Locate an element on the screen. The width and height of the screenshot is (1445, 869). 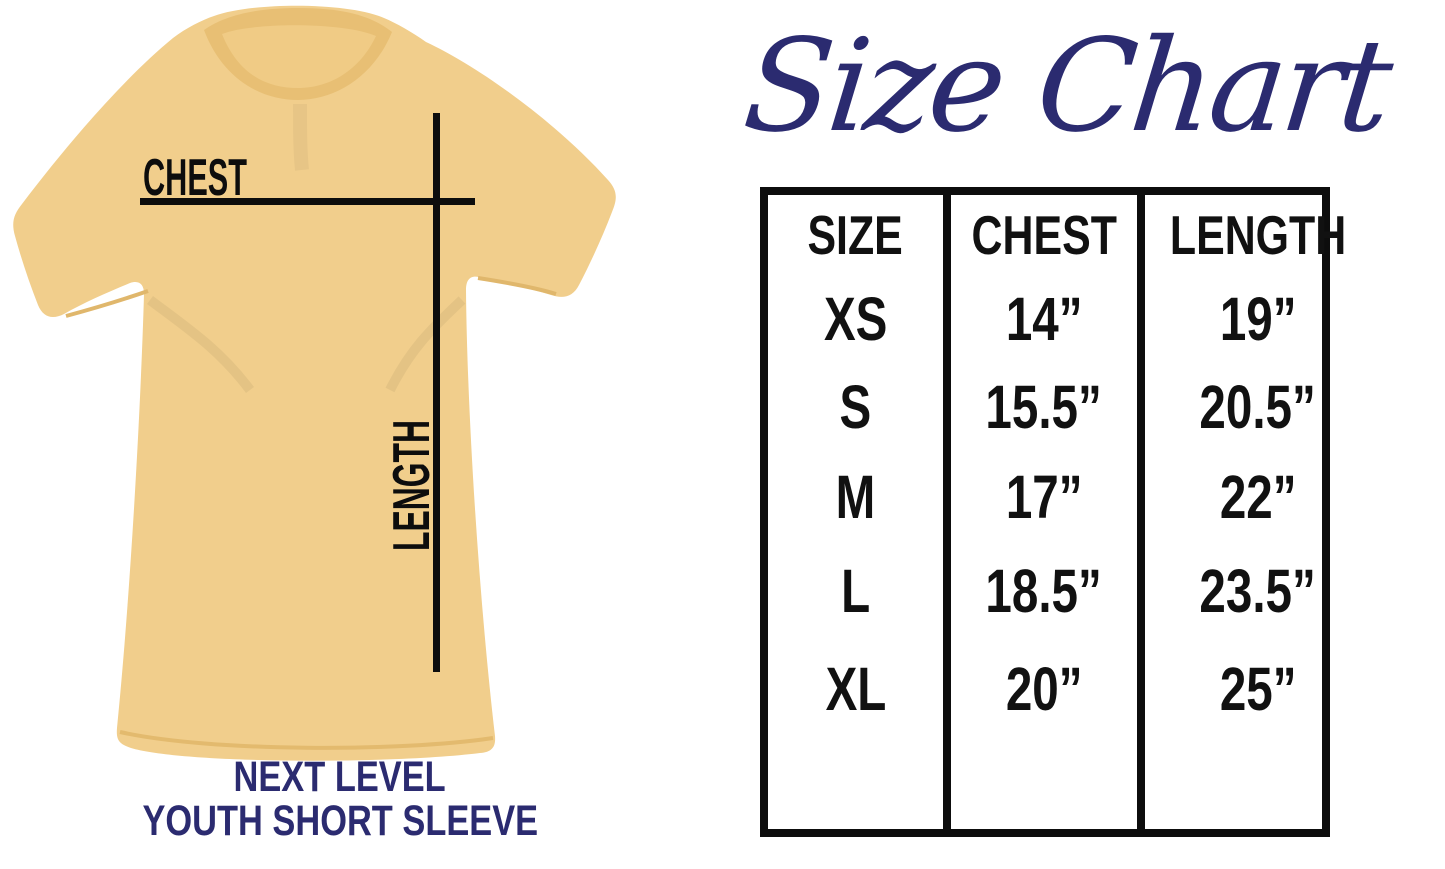
table-cell: XL is located at coordinates (855, 689).